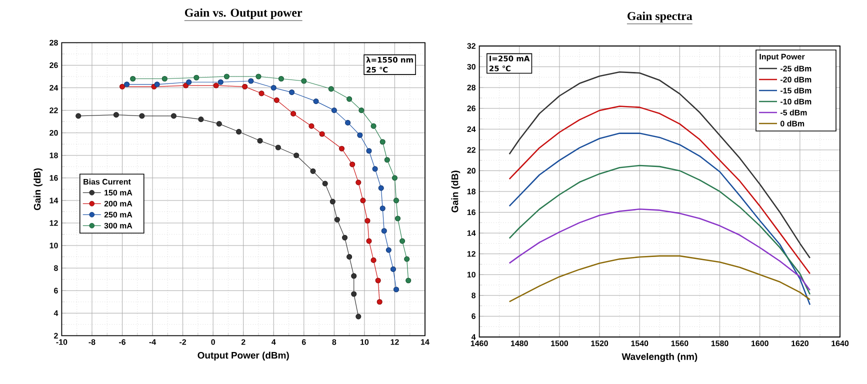  What do you see at coordinates (660, 17) in the screenshot?
I see `chart-title: Gain spectra` at bounding box center [660, 17].